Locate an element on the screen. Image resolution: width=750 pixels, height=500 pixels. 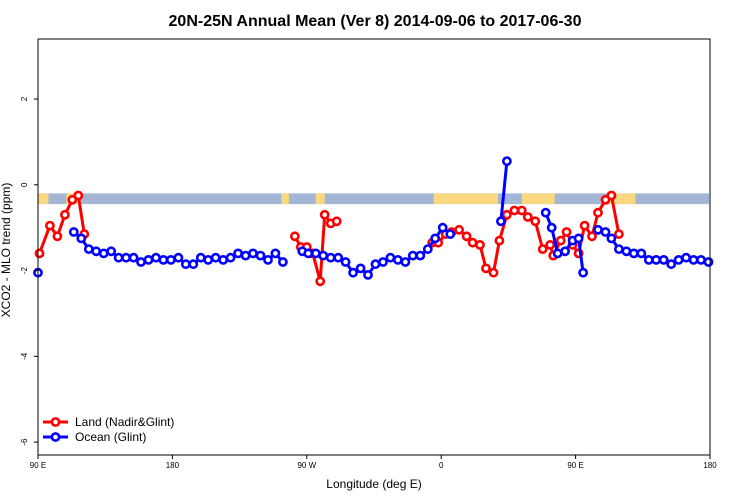
y-tick-label: -6 is located at coordinates (24, 442).